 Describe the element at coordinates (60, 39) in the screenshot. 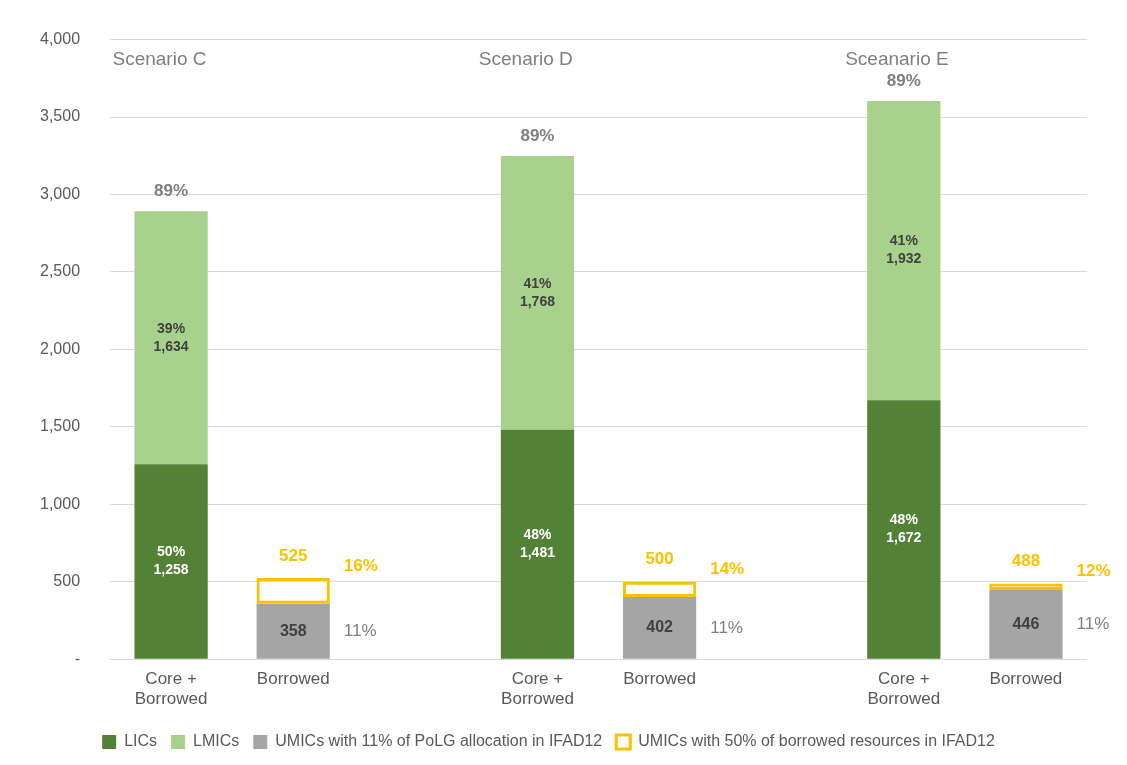

I see `y-tick-label: 4,000` at that location.